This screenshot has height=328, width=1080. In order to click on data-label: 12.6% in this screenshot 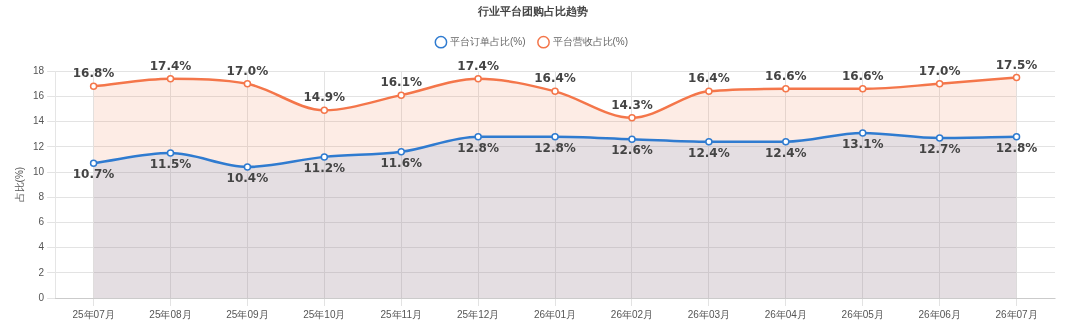, I will do `click(632, 150)`.